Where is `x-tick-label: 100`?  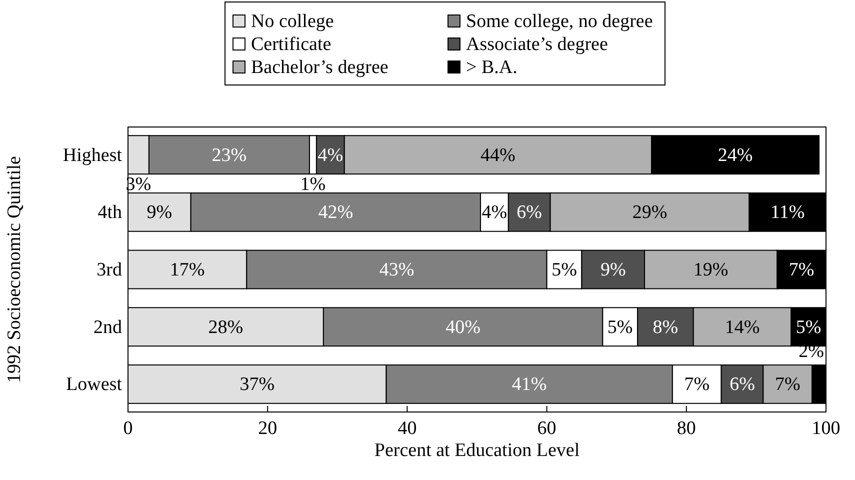 x-tick-label: 100 is located at coordinates (826, 428).